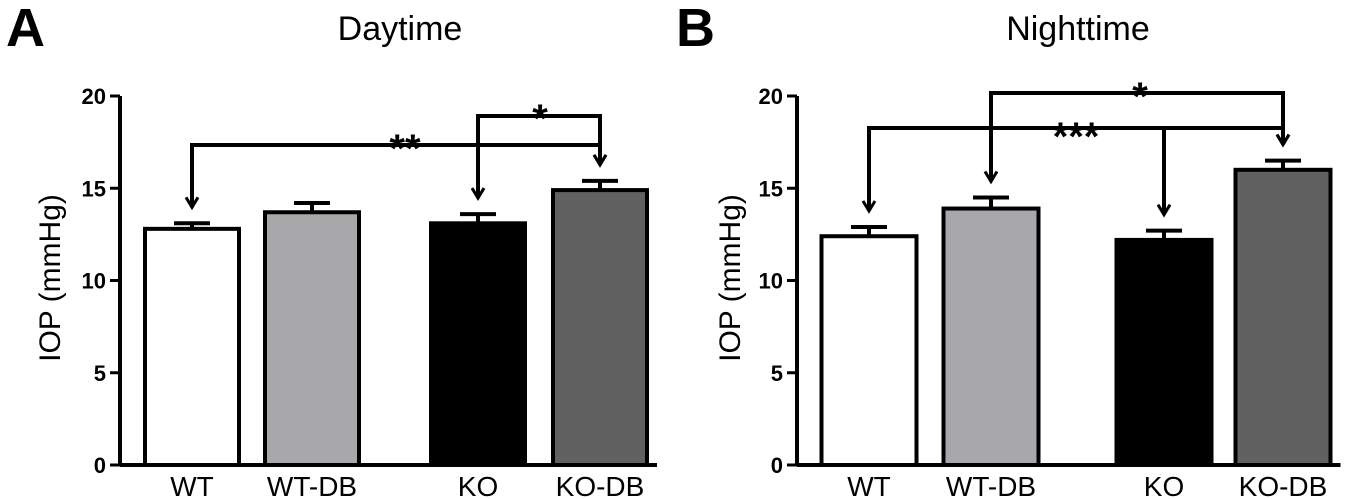 This screenshot has height=499, width=1360. Describe the element at coordinates (405, 149) in the screenshot. I see `significance-label: **` at that location.